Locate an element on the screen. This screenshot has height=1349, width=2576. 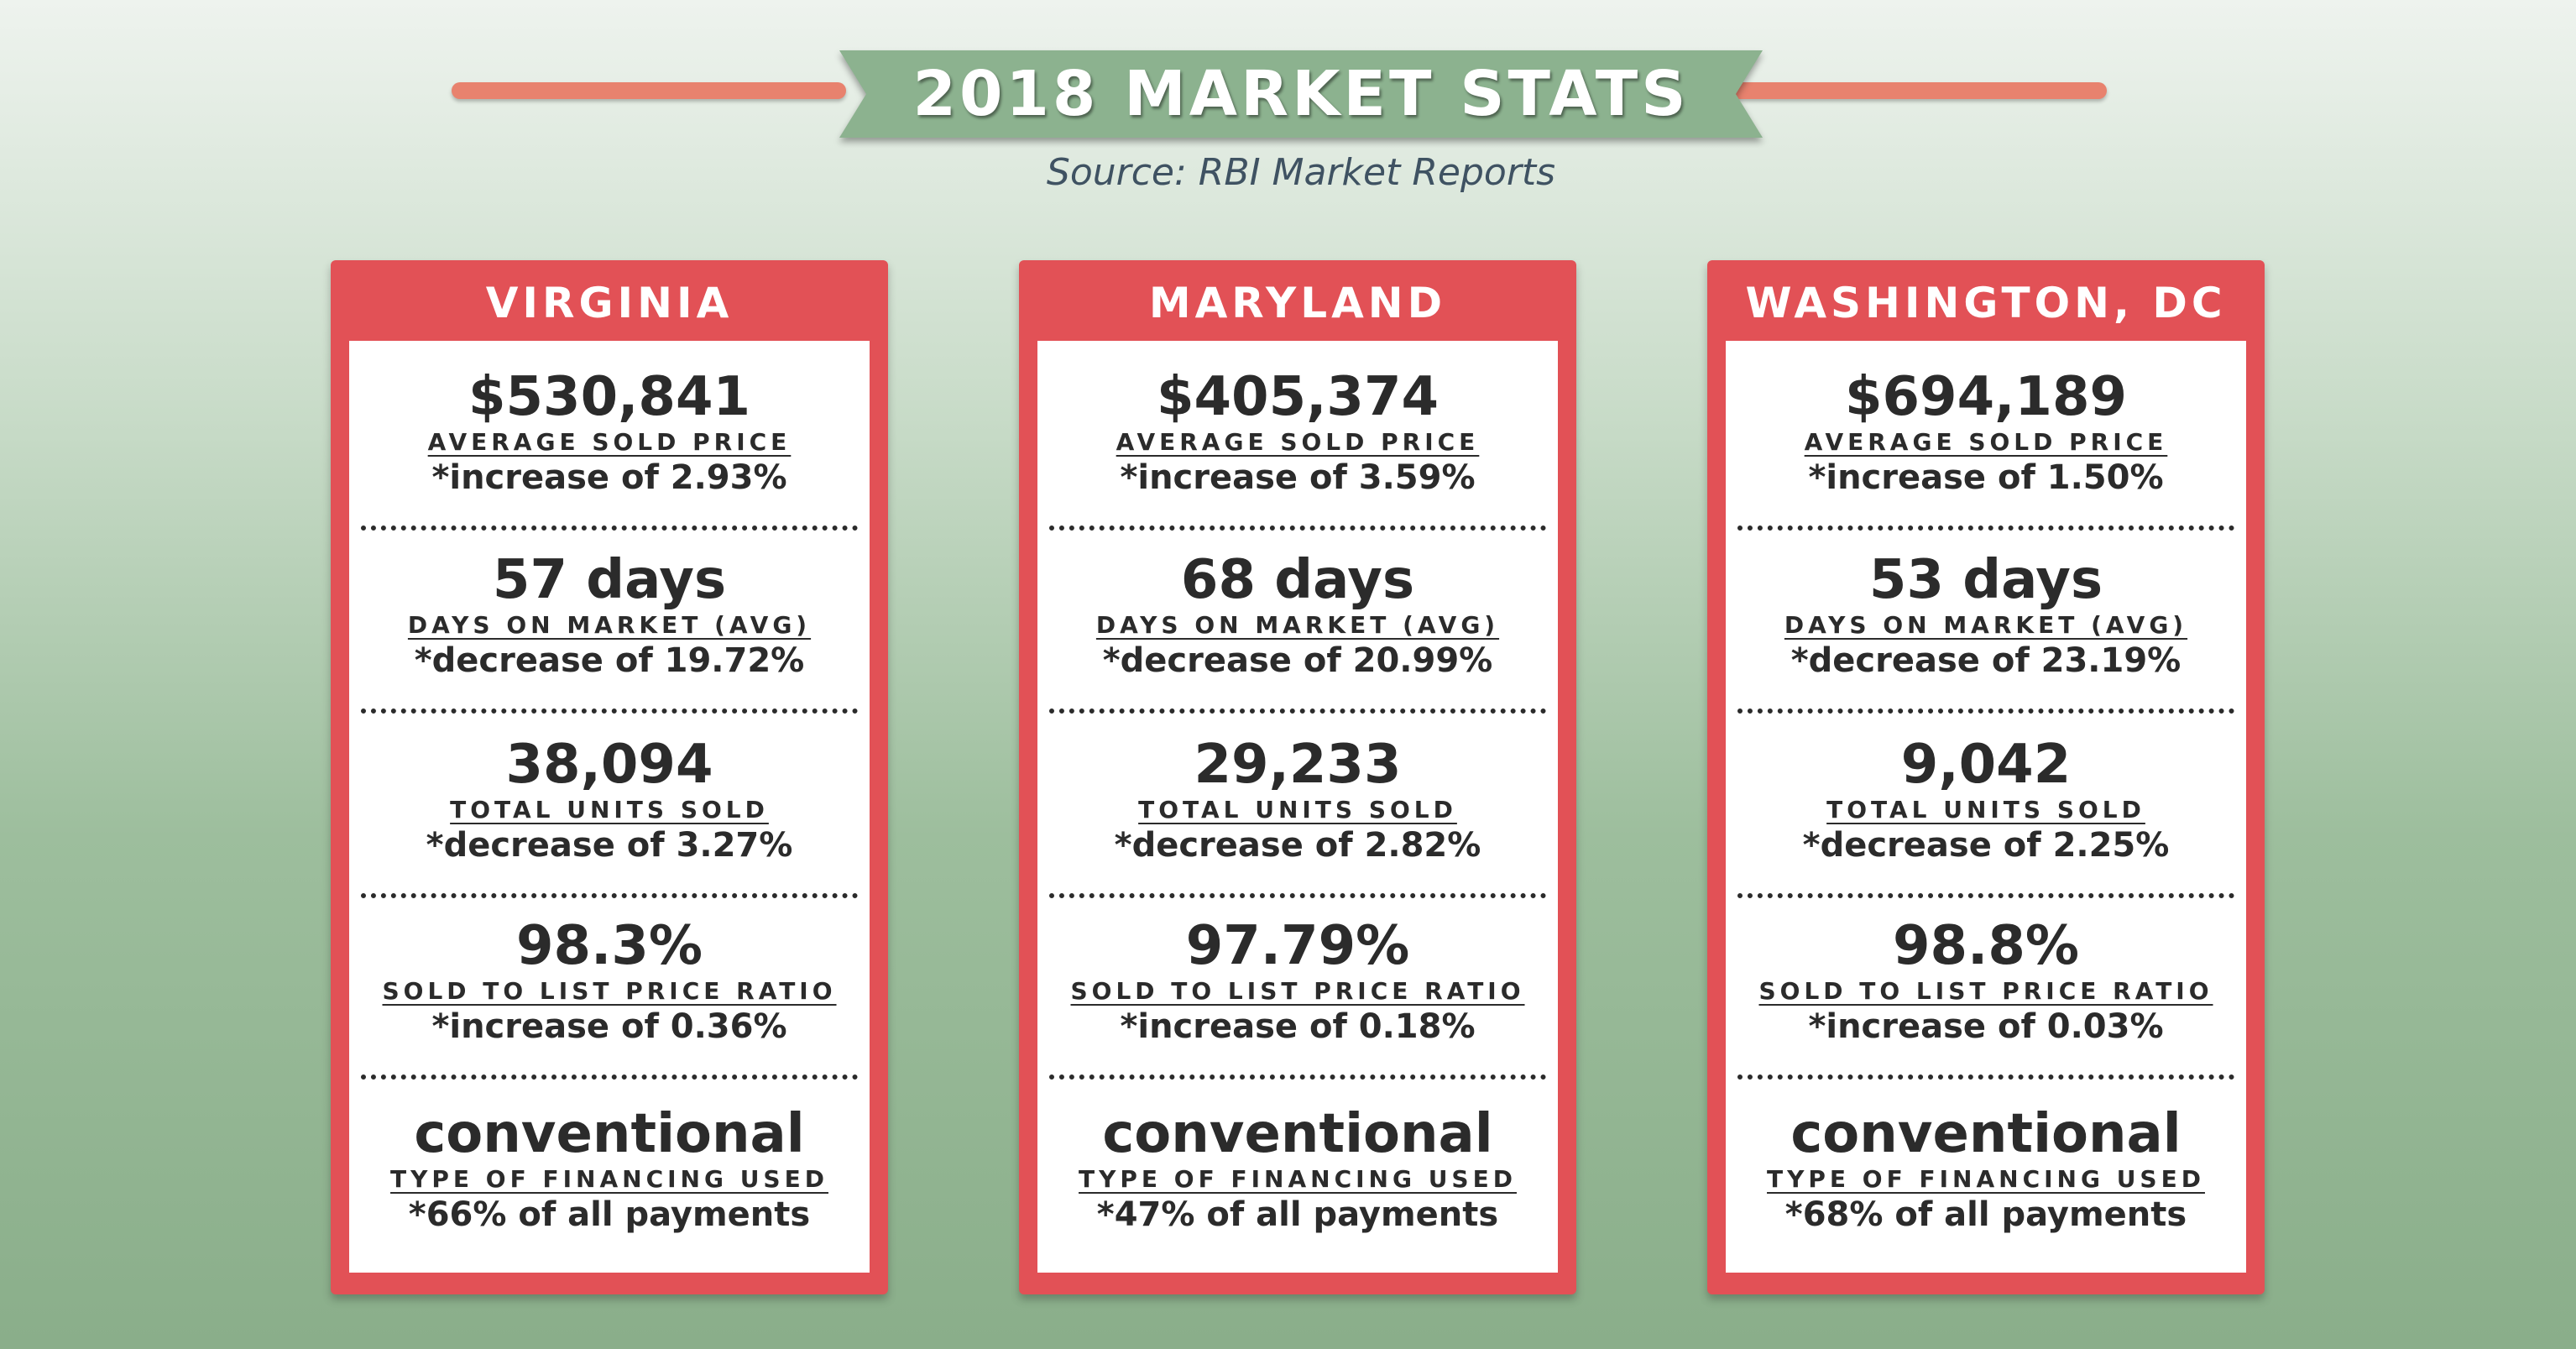
source-caption: Source: RBI Market Reports is located at coordinates (1301, 172).